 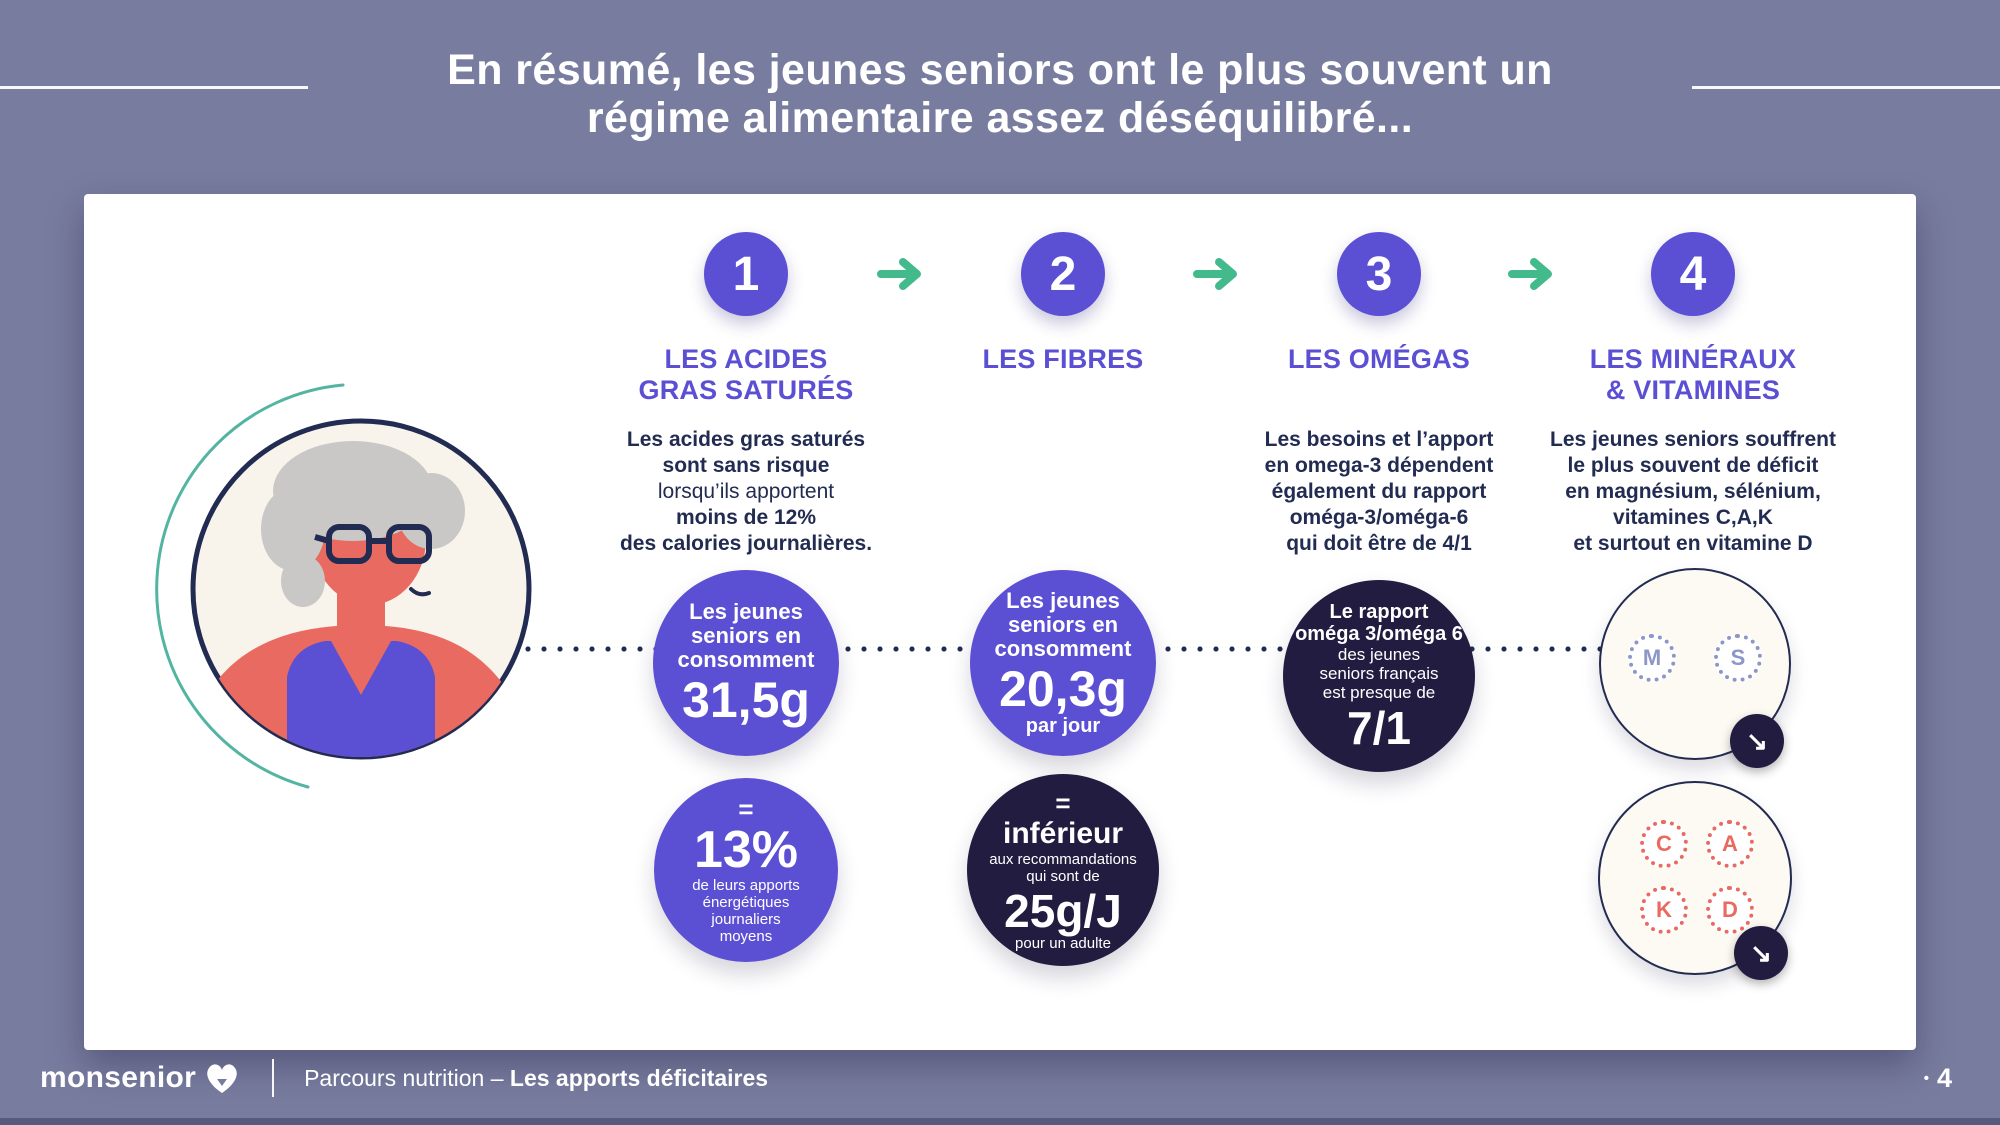 I want to click on saturated-intake-circle: Les jeunes seniors en consomment 31,5g, so click(x=746, y=663).